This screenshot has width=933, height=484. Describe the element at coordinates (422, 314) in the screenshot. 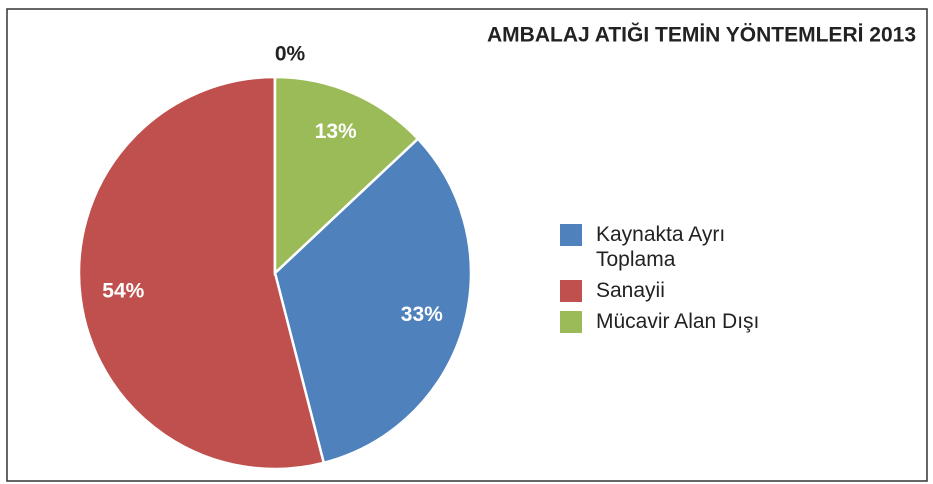

I see `data-label: 33%` at that location.